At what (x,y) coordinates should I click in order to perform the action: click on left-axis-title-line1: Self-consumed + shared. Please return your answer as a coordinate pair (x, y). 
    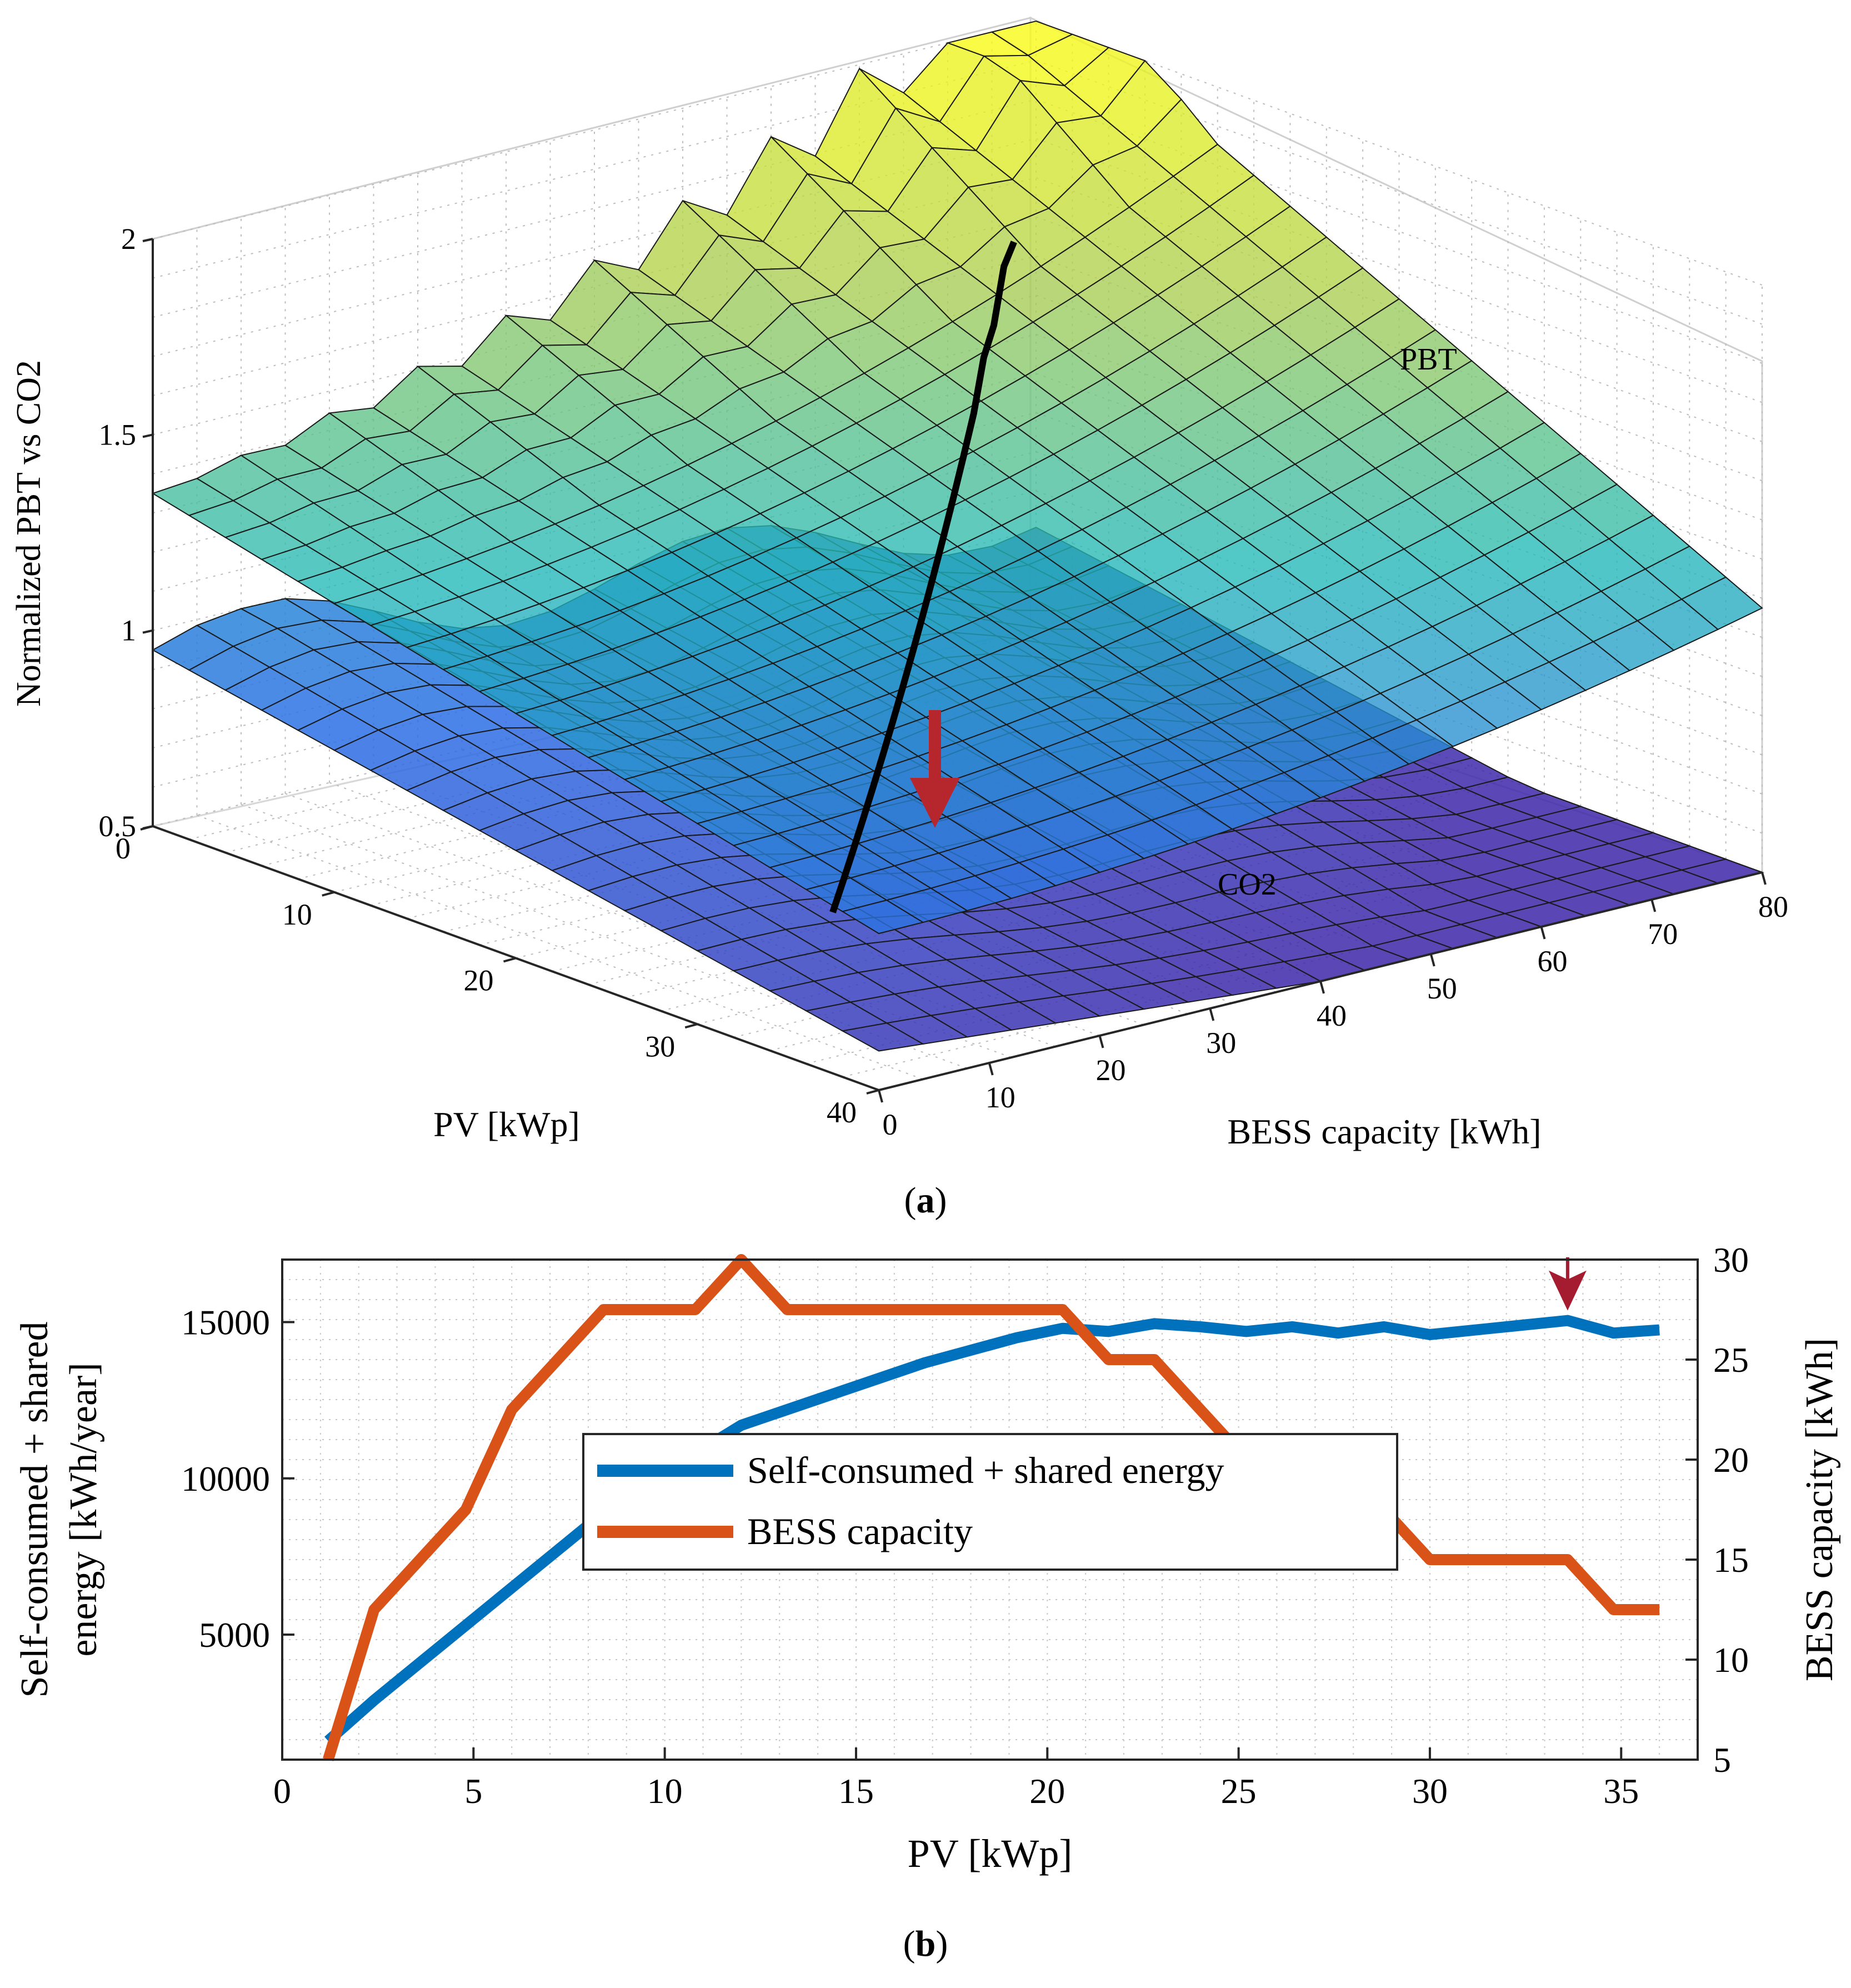
    Looking at the image, I should click on (34, 1509).